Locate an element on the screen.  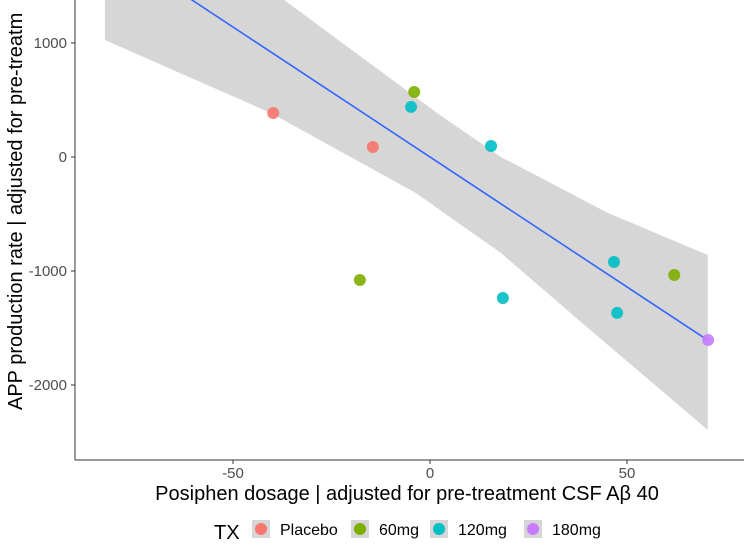
y-tick-label: -2000 is located at coordinates (48, 385).